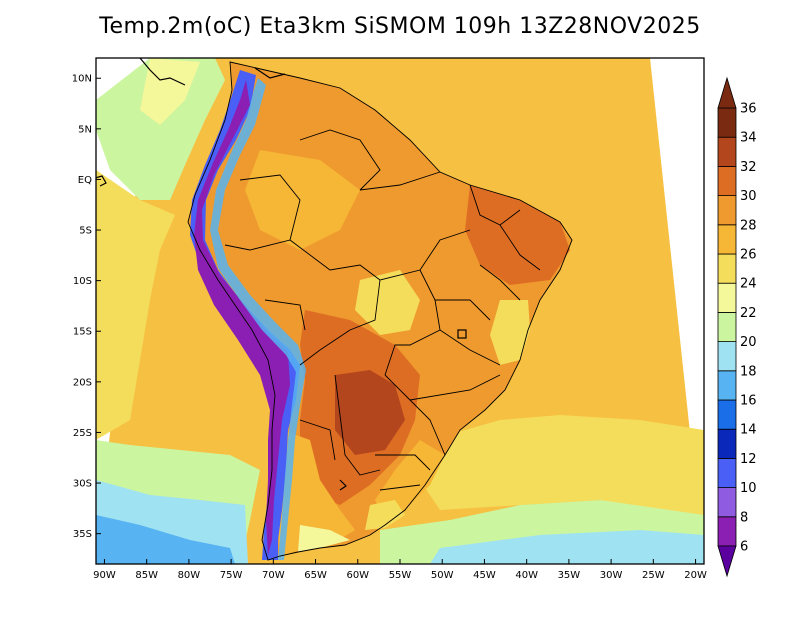  What do you see at coordinates (442, 575) in the screenshot?
I see `lon-tick-label: 50W` at bounding box center [442, 575].